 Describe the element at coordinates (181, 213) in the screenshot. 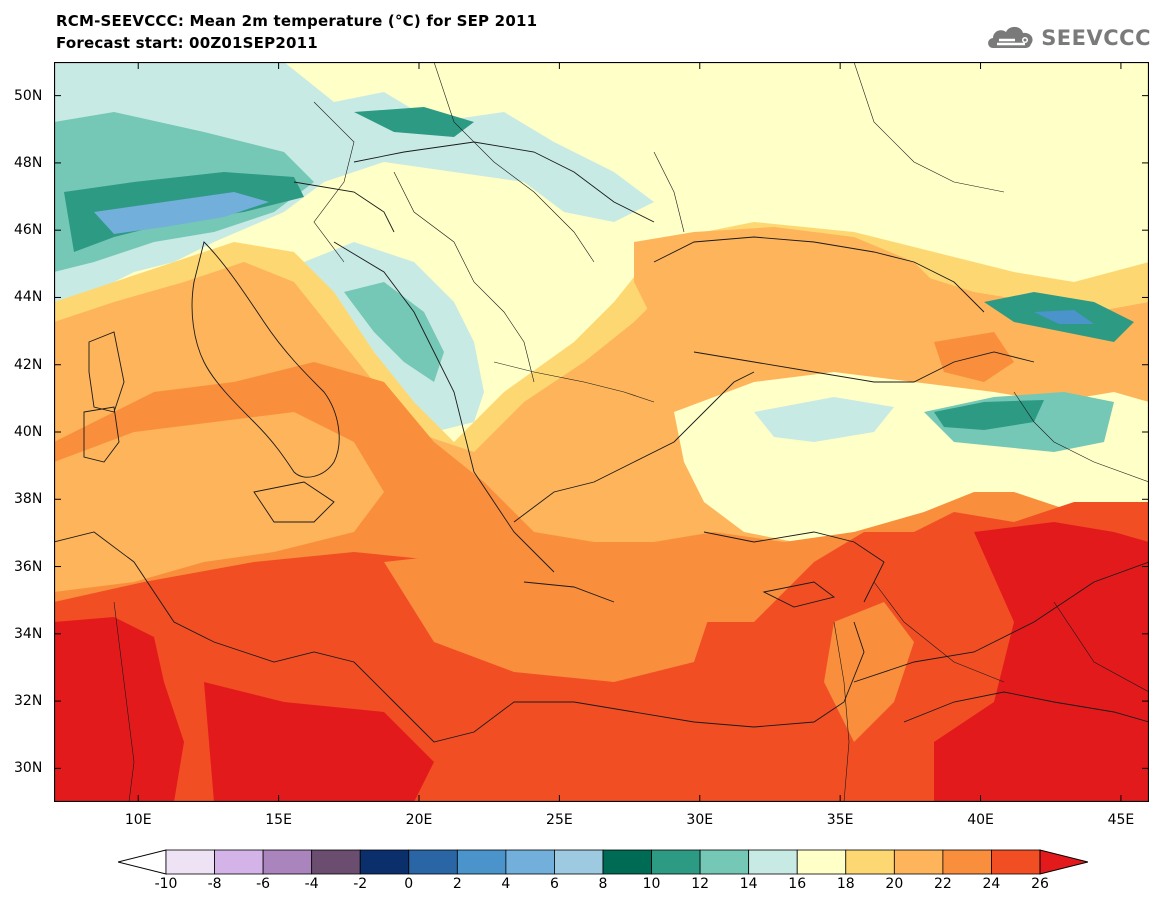

I see `temp-band-4-6-alps` at that location.